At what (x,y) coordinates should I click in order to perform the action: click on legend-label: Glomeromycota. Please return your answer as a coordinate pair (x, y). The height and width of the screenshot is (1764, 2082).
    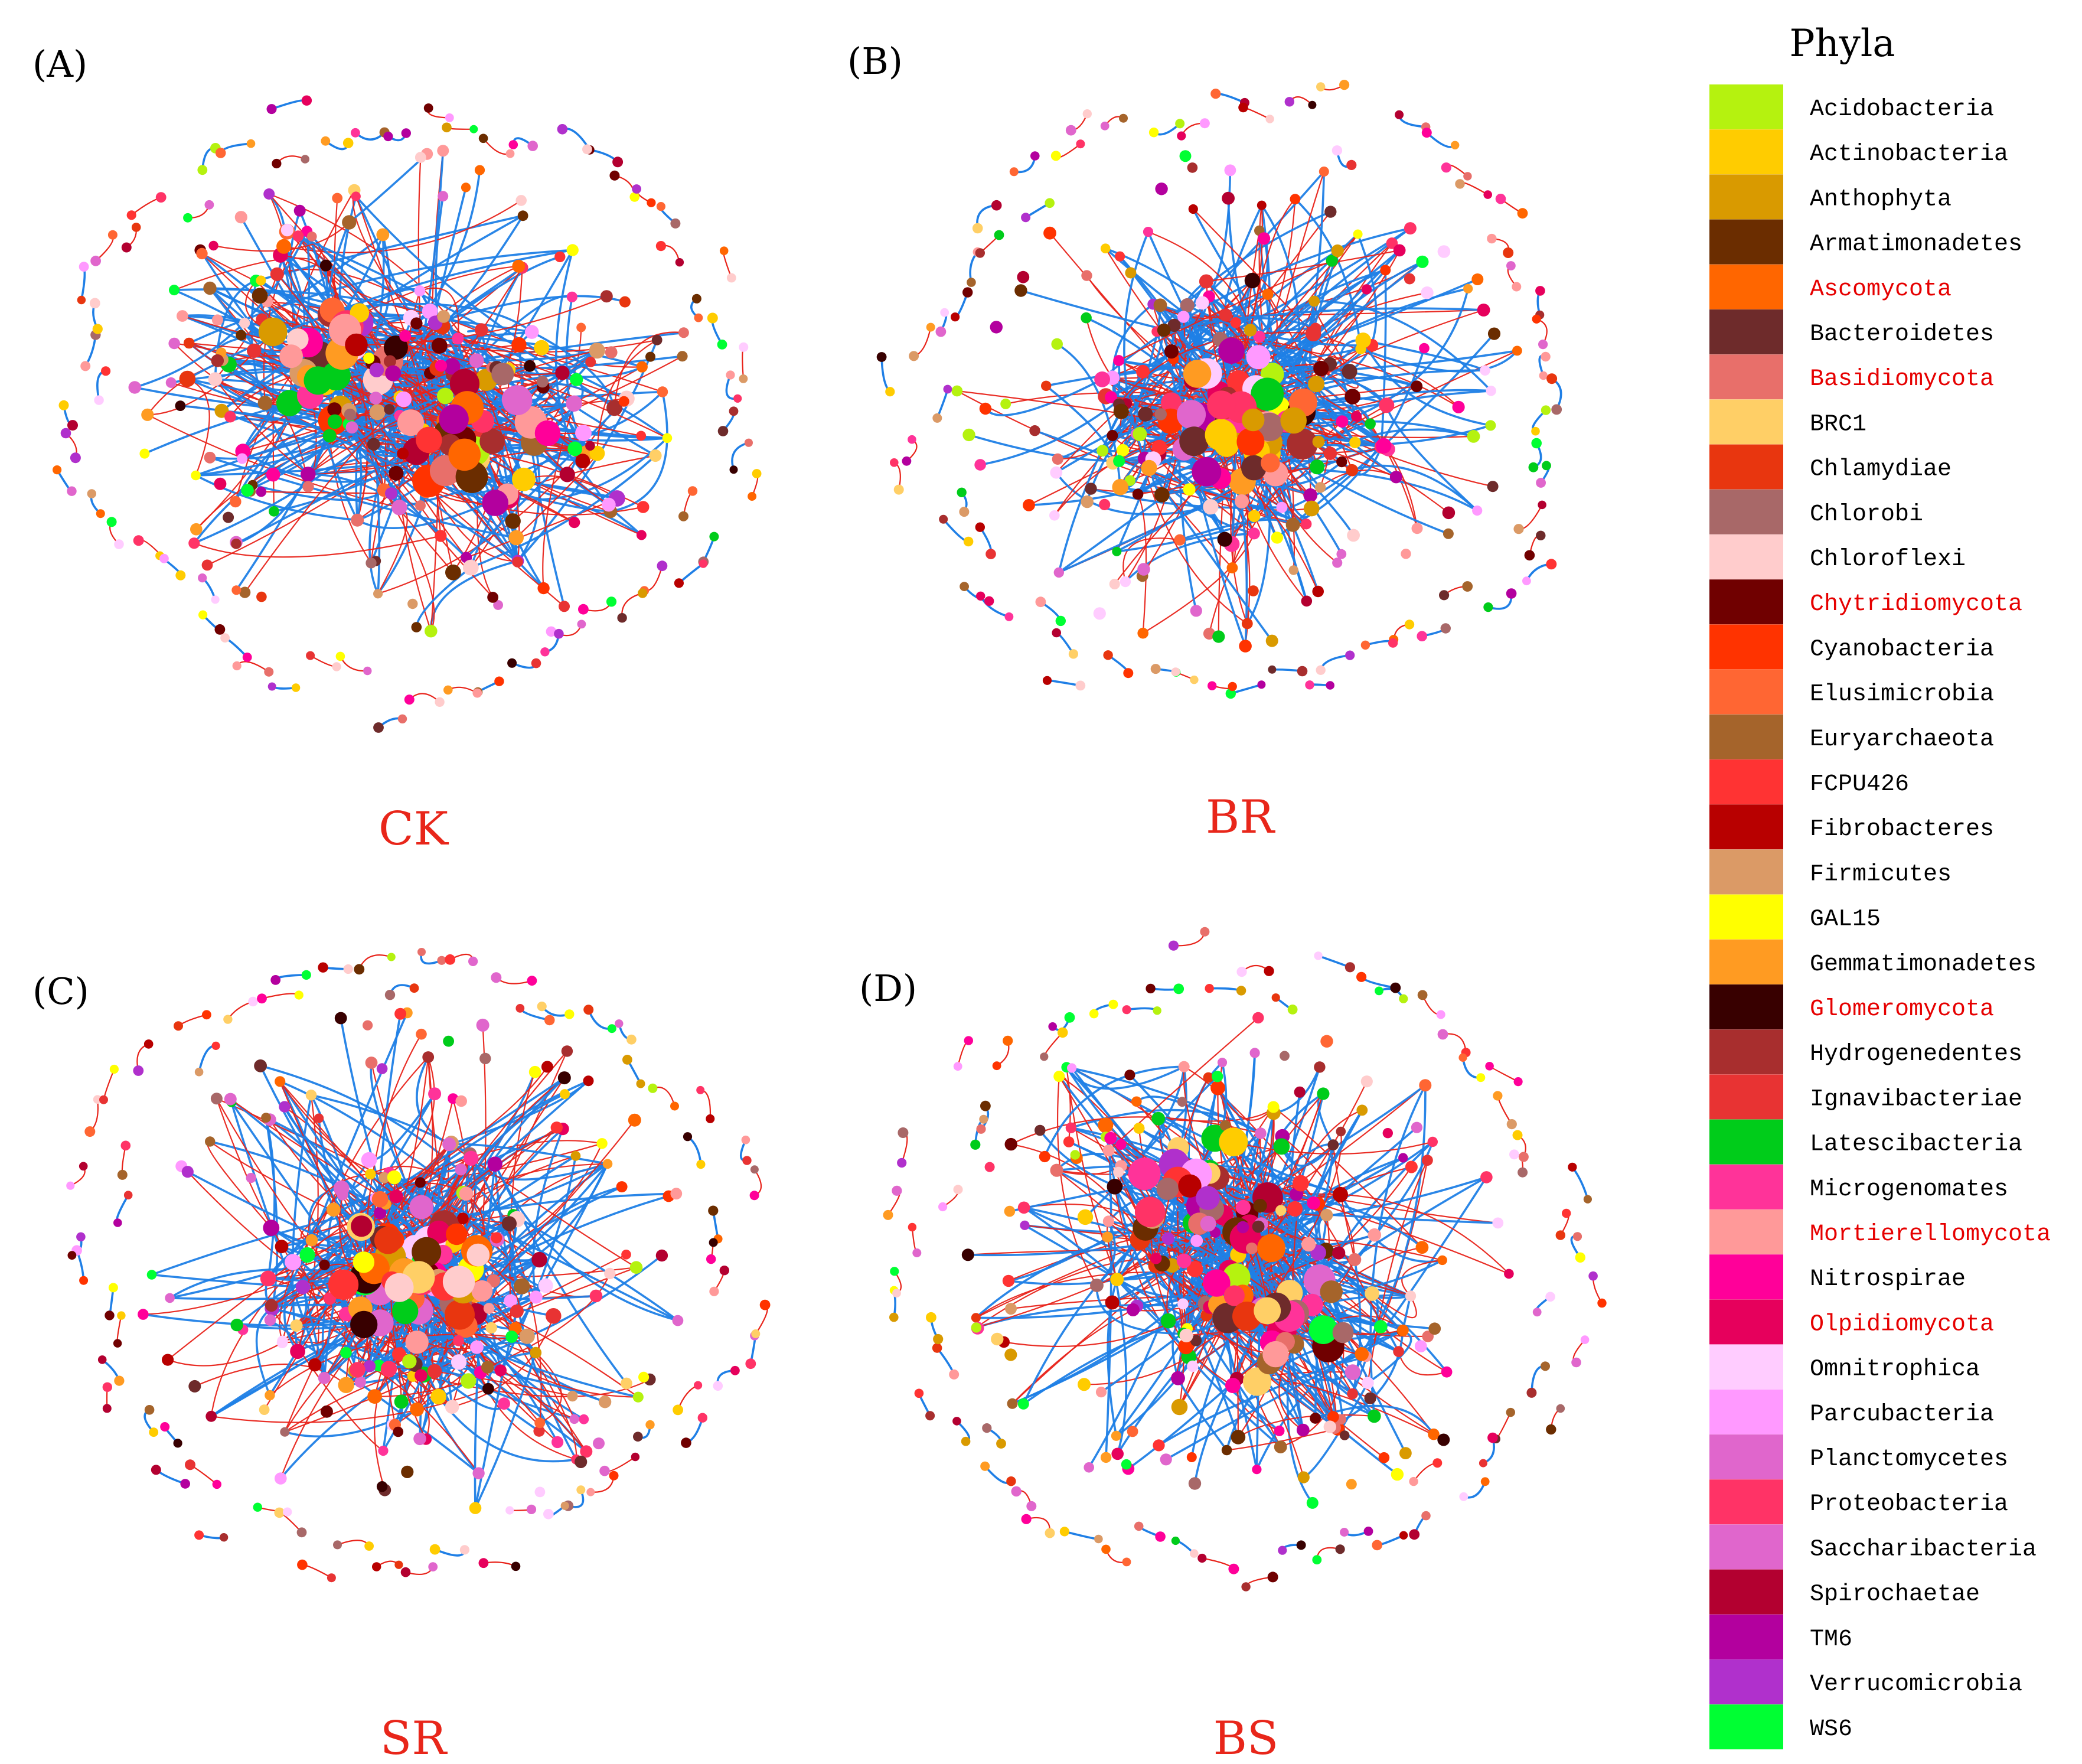
    Looking at the image, I should click on (1902, 1009).